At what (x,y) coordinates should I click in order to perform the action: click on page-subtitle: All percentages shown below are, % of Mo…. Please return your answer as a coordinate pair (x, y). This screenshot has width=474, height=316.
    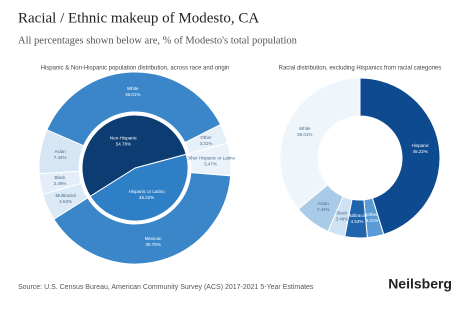
    Looking at the image, I should click on (158, 40).